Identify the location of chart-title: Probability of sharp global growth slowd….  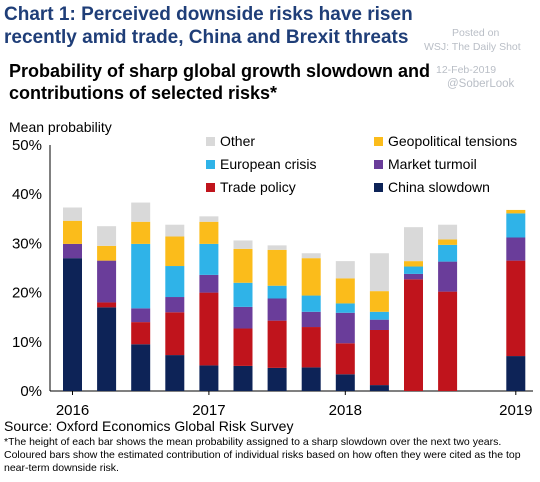
(220, 82).